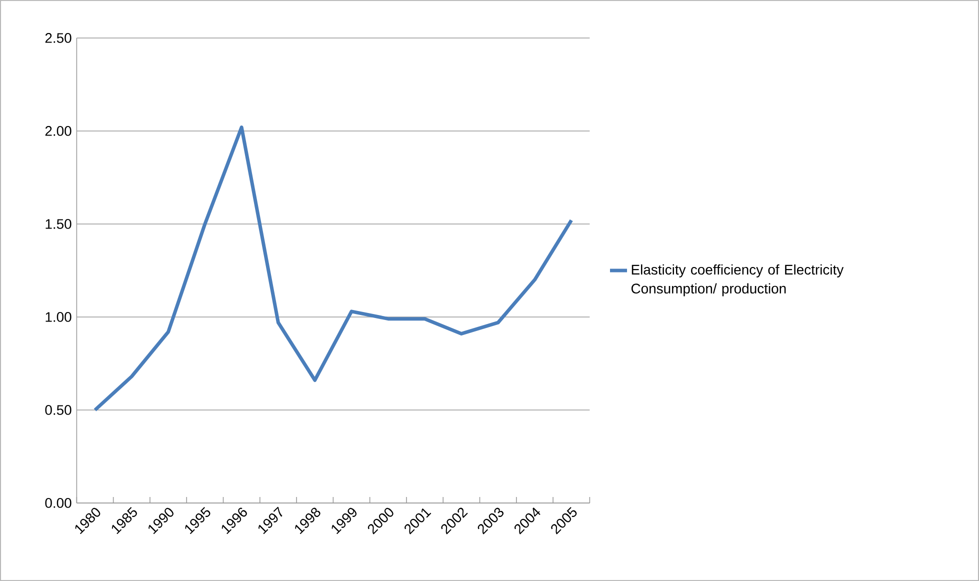 Image resolution: width=979 pixels, height=581 pixels. Describe the element at coordinates (59, 224) in the screenshot. I see `y-tick-label: 1.50` at that location.